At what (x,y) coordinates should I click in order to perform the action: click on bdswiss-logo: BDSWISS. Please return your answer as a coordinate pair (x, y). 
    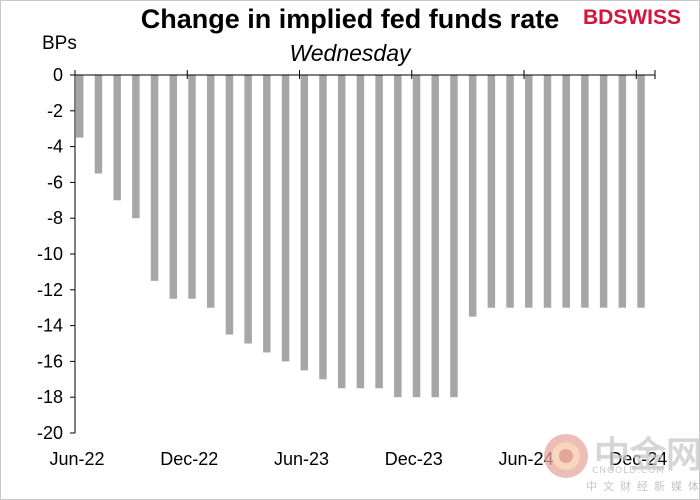
    Looking at the image, I should click on (632, 17).